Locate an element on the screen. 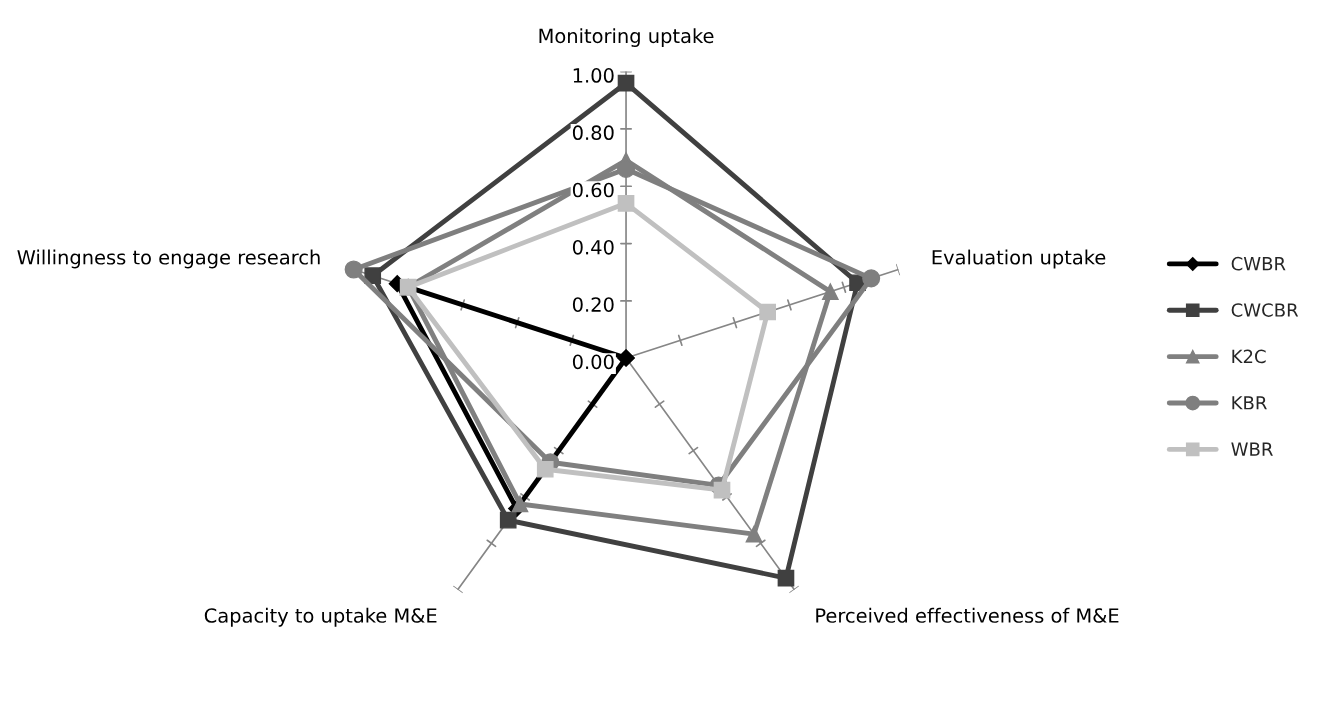 This screenshot has width=1332, height=716. y-tick-label: 1.00 is located at coordinates (593, 75).